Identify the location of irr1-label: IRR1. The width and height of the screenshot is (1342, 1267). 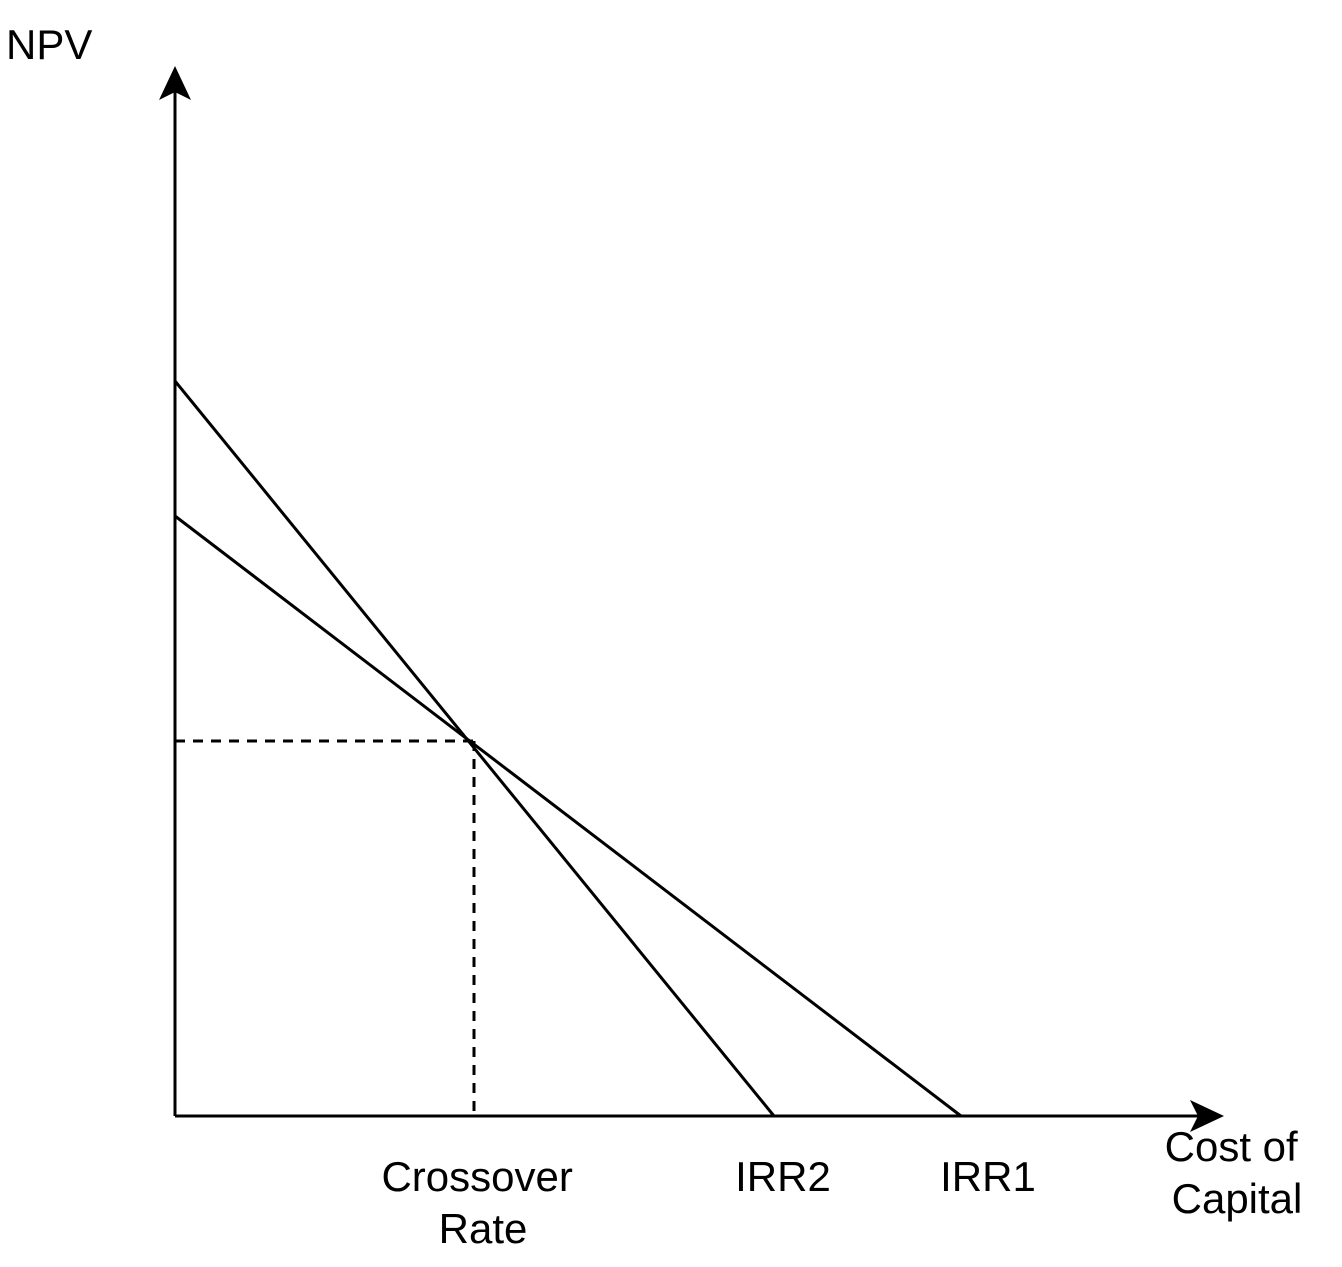
(988, 1176).